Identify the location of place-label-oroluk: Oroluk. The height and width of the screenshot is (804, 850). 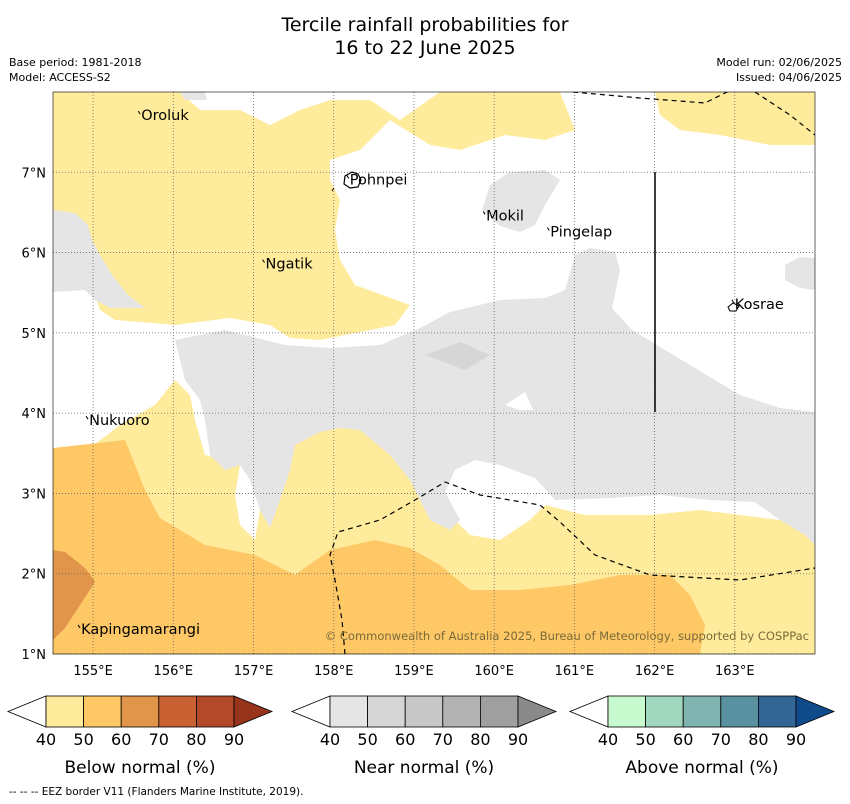
(165, 116).